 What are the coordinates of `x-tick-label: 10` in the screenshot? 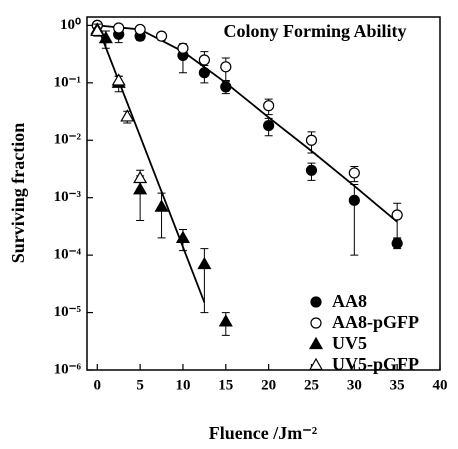 It's located at (182, 385).